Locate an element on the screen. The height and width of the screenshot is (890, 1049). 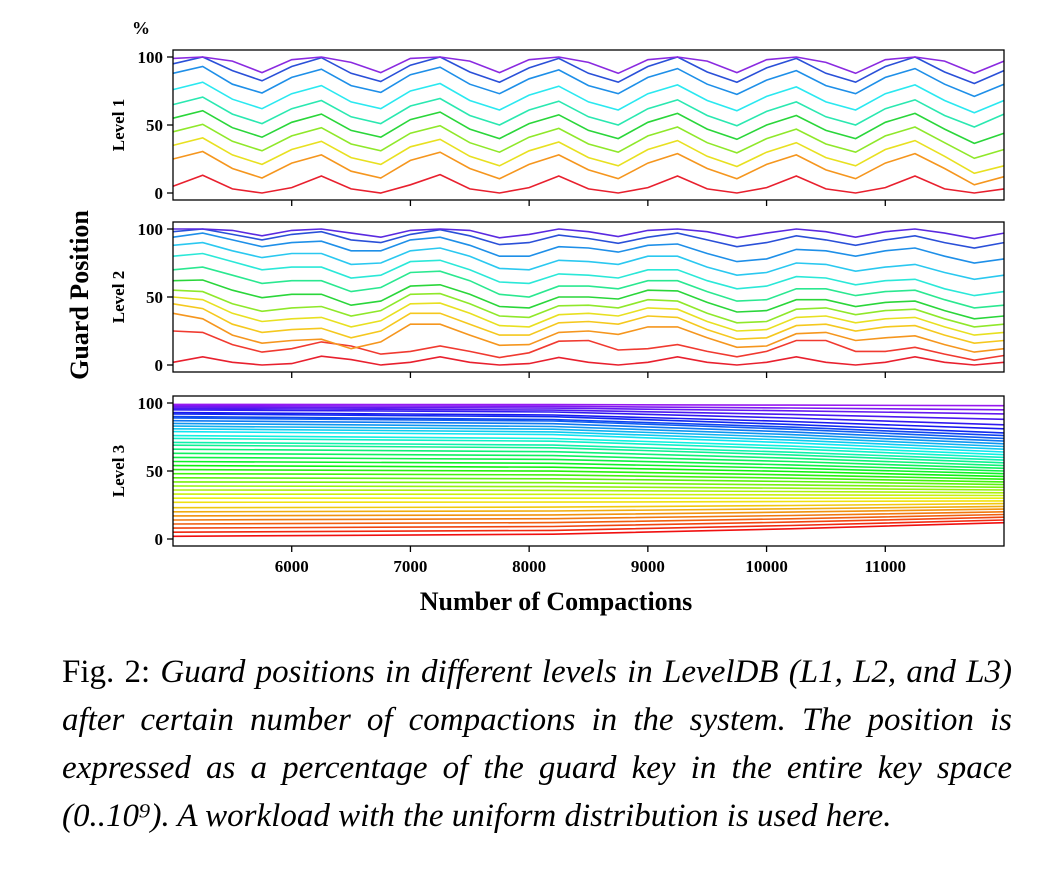
x-axis-title: Number of Compactions is located at coordinates (556, 601).